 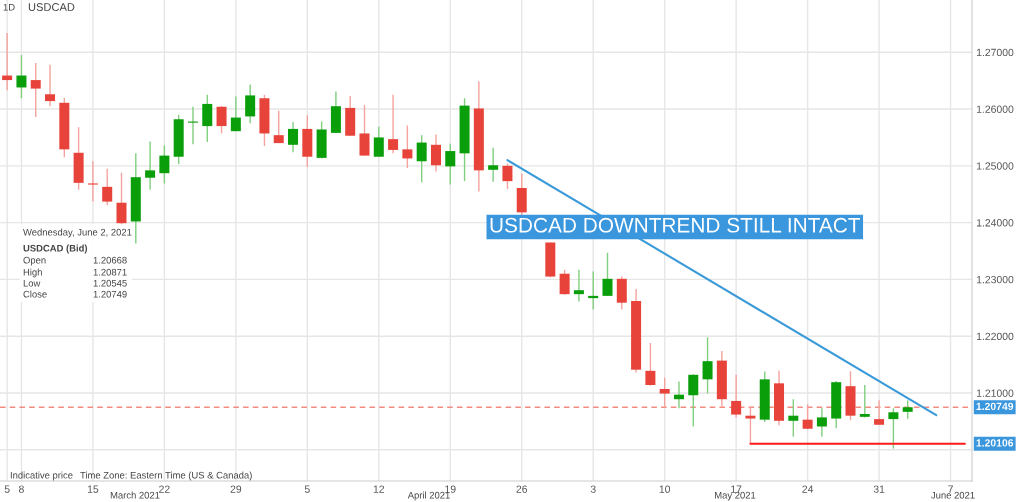 I want to click on annotation: USDCAD (Bid), so click(x=55, y=249).